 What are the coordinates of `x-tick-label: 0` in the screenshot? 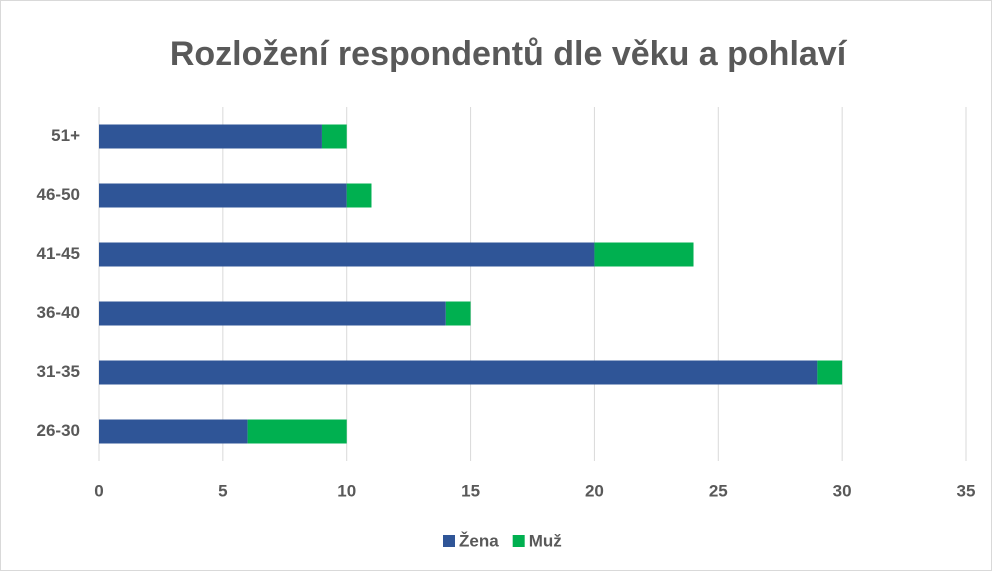 It's located at (98, 490).